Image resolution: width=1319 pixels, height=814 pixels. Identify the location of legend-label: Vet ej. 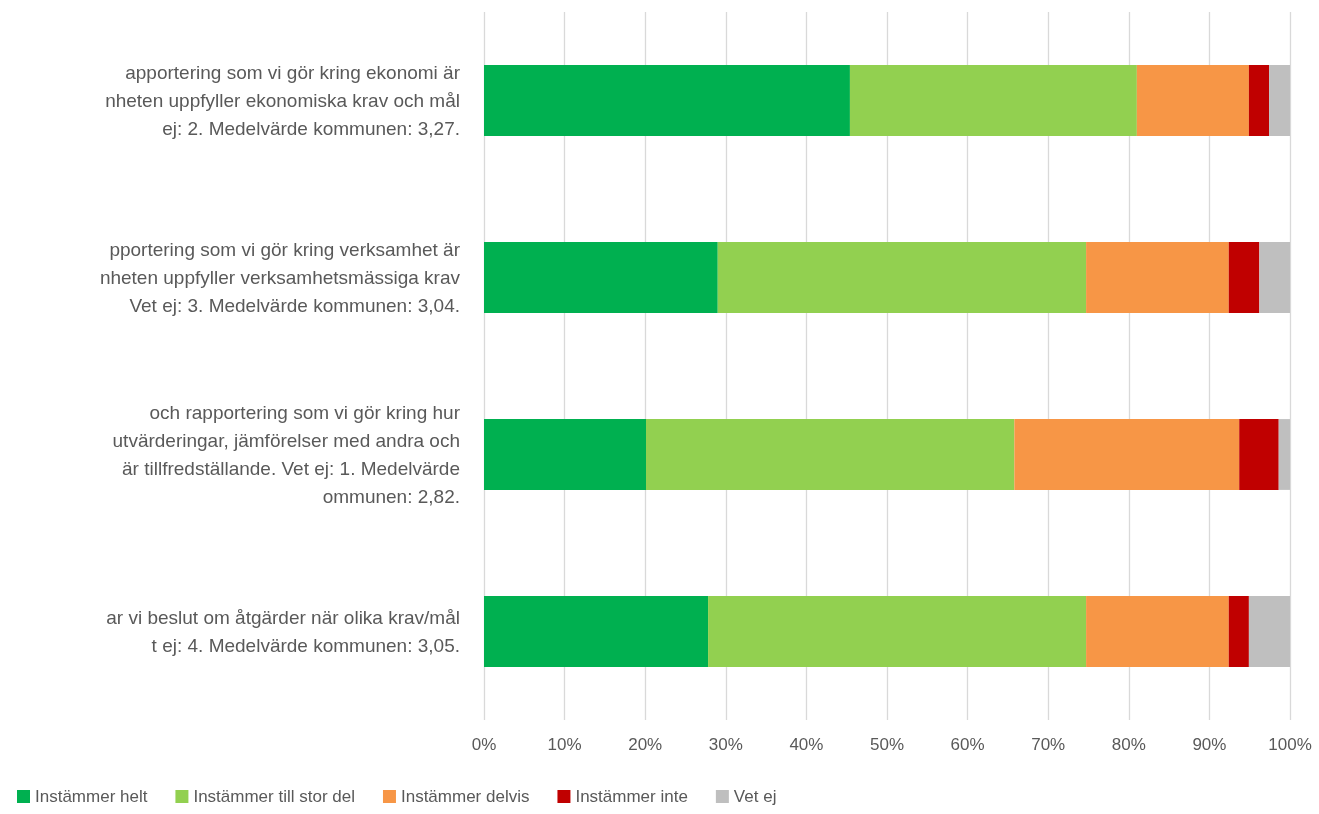
(755, 796).